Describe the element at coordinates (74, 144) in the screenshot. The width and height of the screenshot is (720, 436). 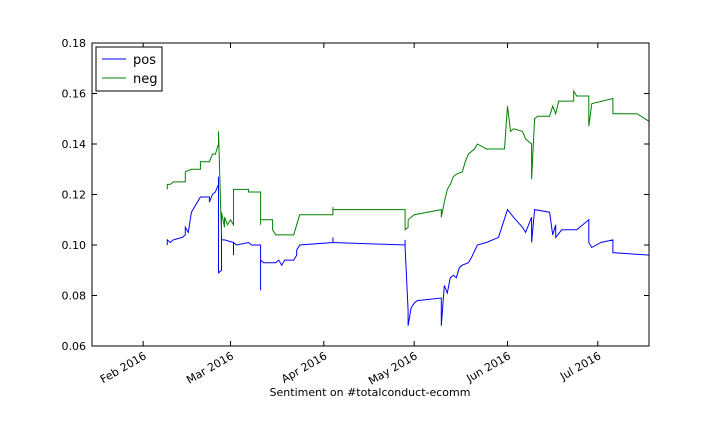
I see `y-tick-label: 0.14` at that location.